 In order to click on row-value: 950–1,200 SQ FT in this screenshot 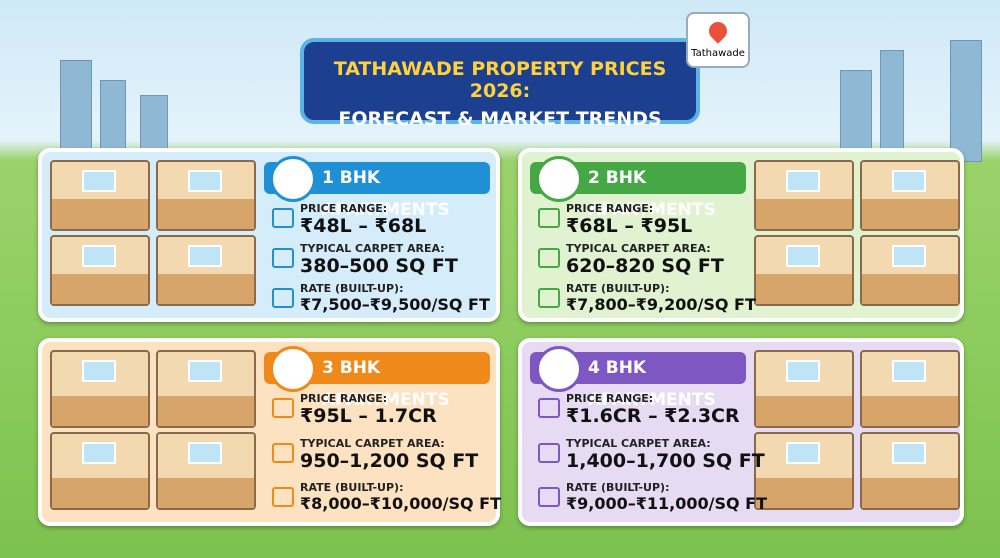, I will do `click(389, 460)`.